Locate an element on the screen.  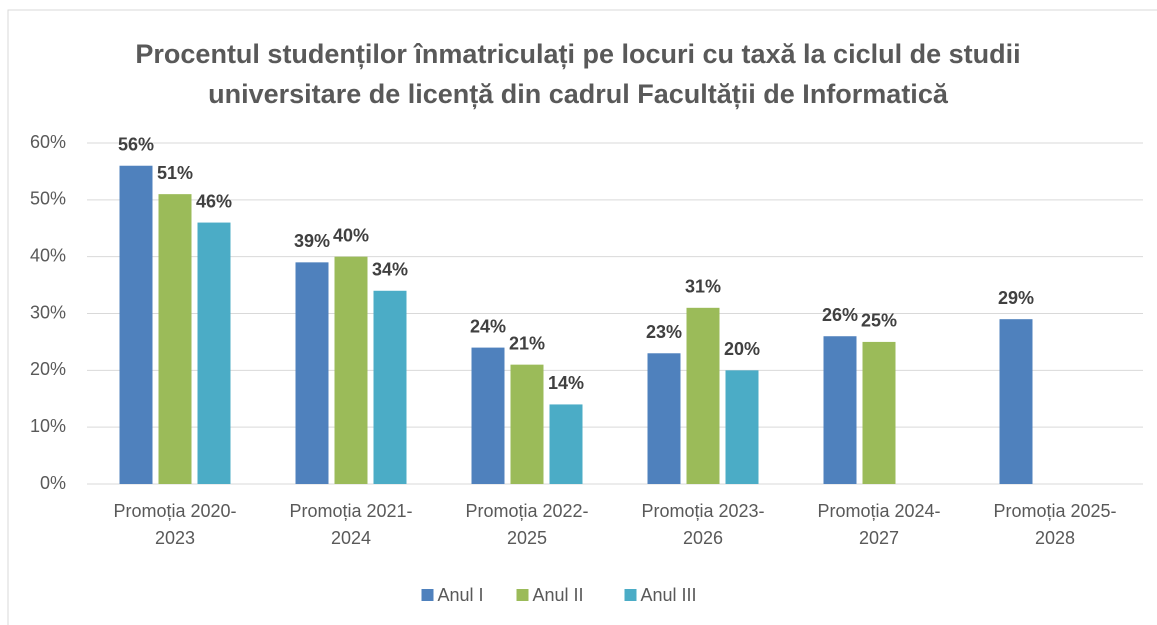
x-tick-label: Promoția 2022-2025 is located at coordinates (527, 524).